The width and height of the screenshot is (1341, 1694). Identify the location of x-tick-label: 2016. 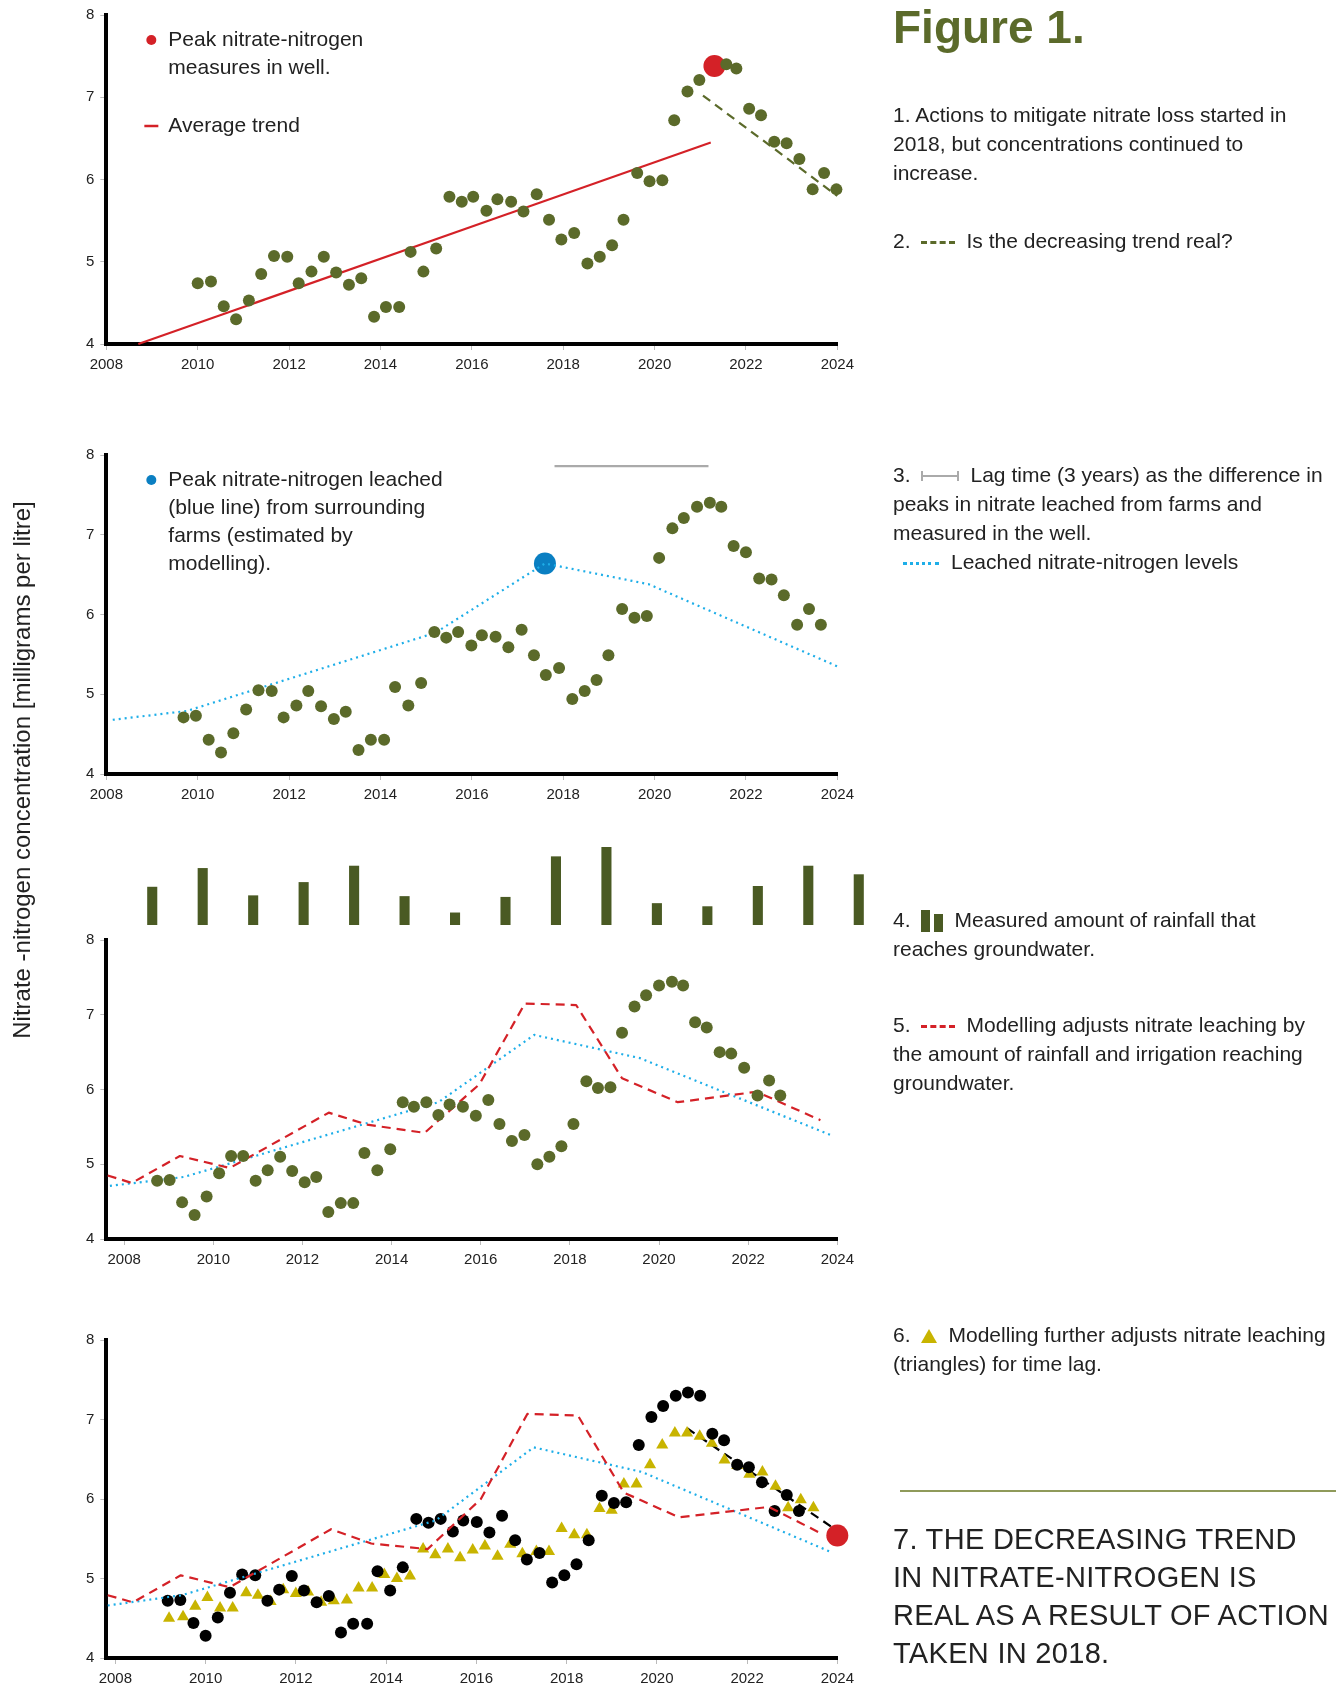
(476, 1678).